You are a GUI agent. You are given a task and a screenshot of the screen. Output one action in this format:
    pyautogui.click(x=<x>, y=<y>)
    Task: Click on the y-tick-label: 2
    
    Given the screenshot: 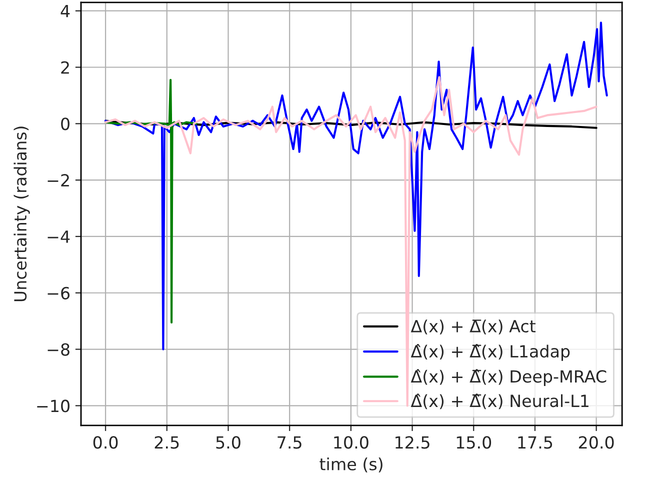 What is the action you would take?
    pyautogui.click(x=65, y=67)
    